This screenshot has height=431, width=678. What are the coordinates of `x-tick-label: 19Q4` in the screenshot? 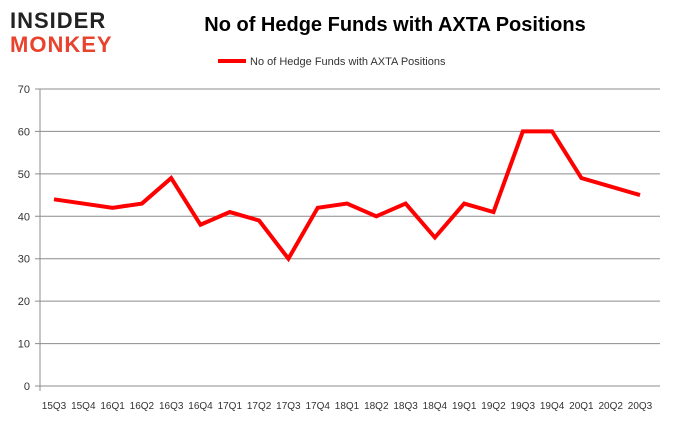 It's located at (552, 406).